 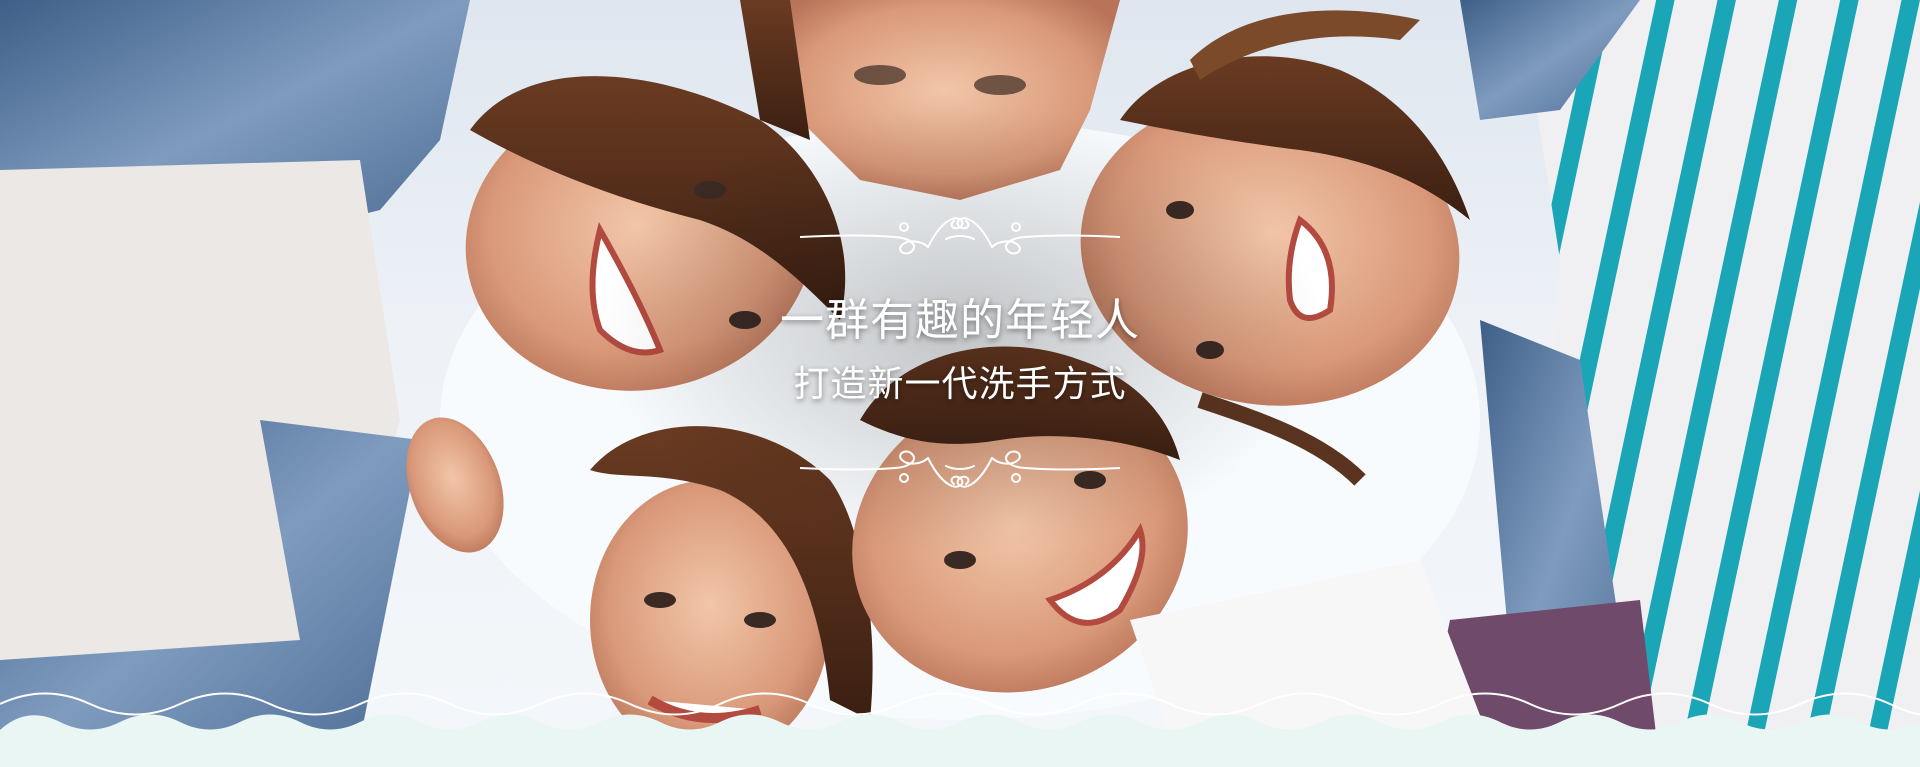 I want to click on hero-title-block: 一群有趣的年轻人 打造新一代洗手方式, so click(x=960, y=350).